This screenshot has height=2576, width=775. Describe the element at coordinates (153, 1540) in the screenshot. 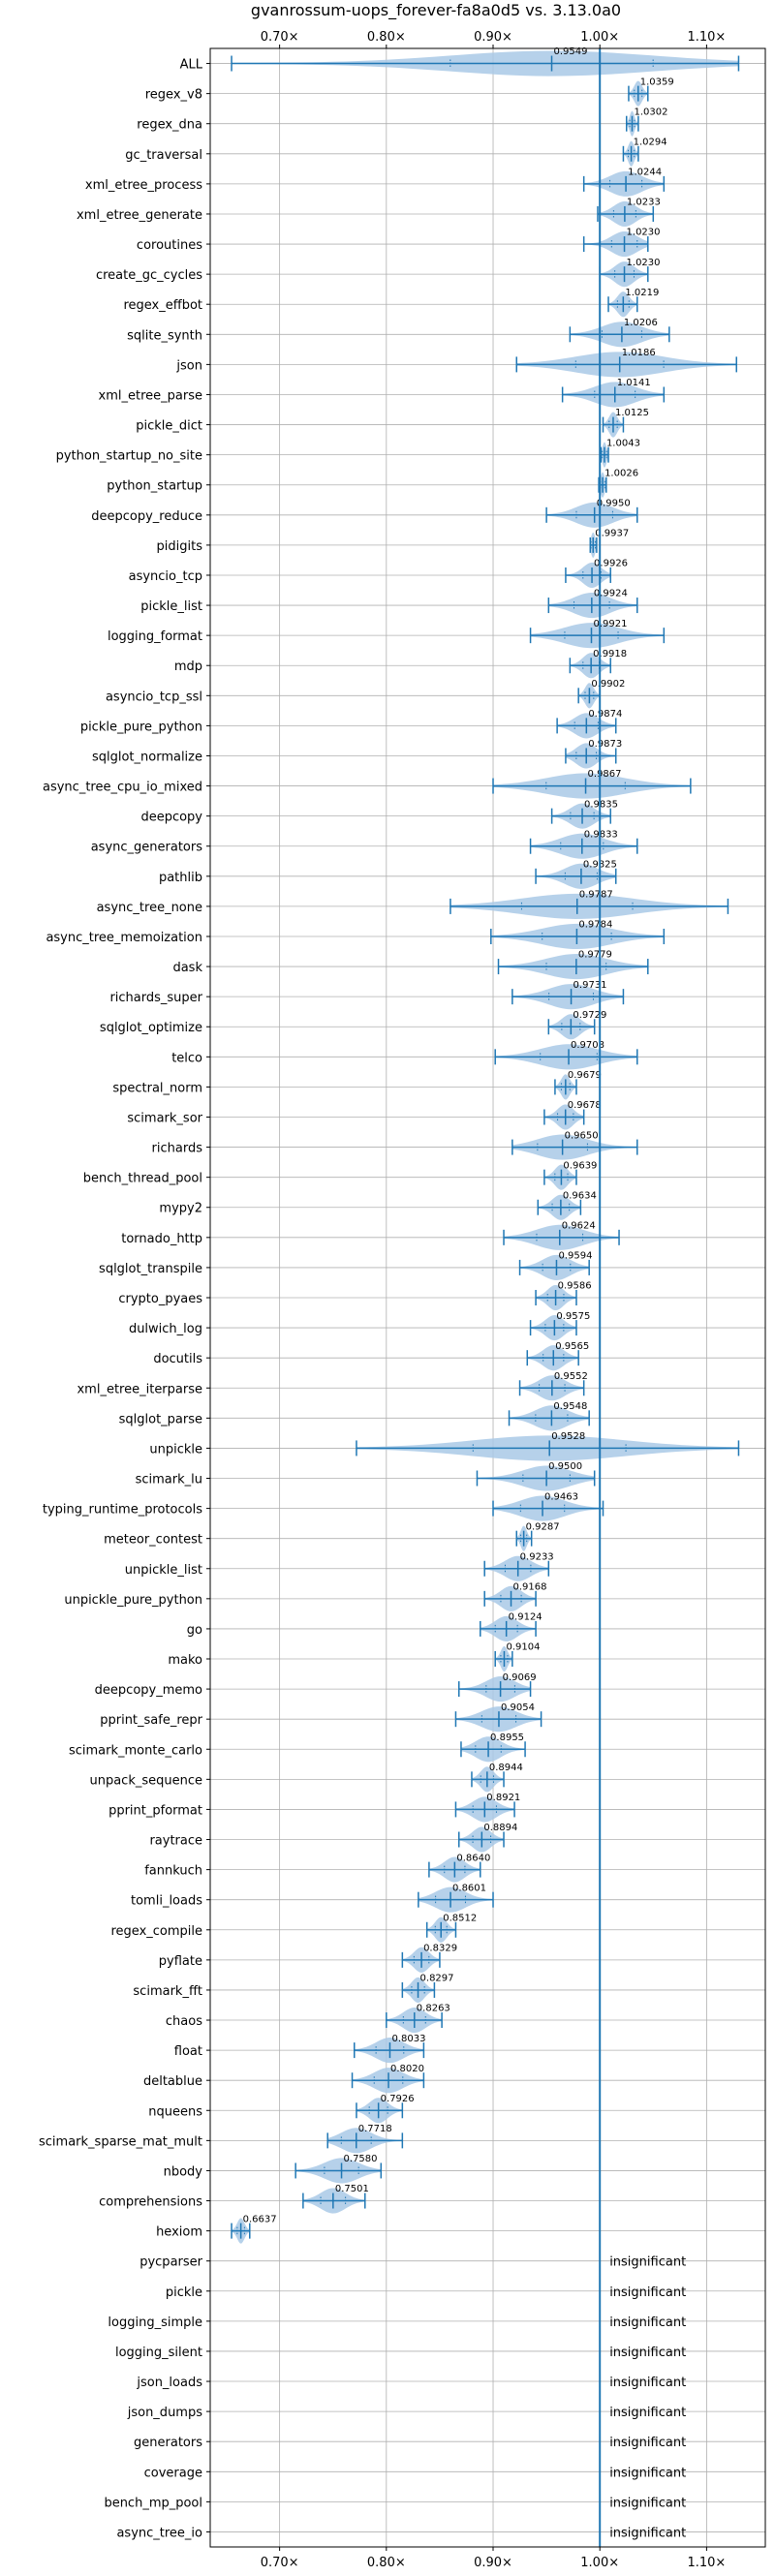

I see `y-tick-label: meteor_contest` at that location.